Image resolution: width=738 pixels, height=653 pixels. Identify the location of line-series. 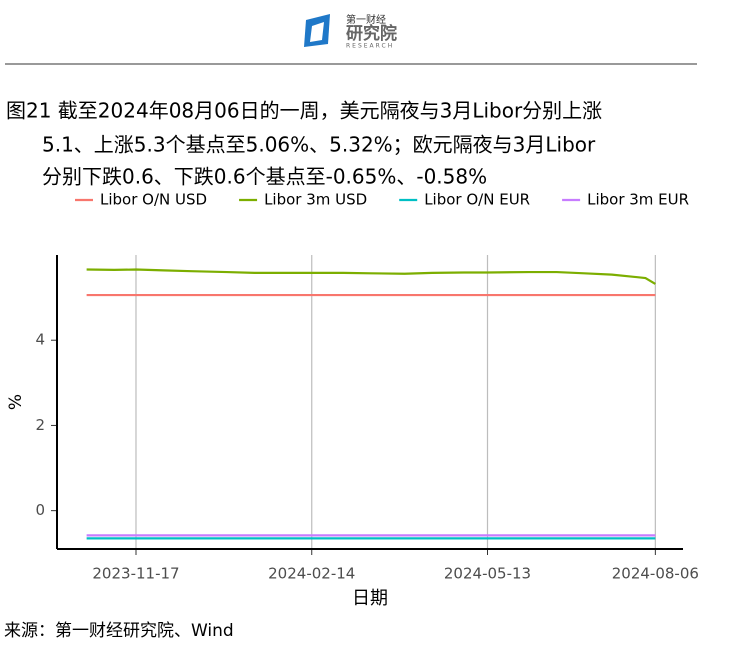
(371, 276).